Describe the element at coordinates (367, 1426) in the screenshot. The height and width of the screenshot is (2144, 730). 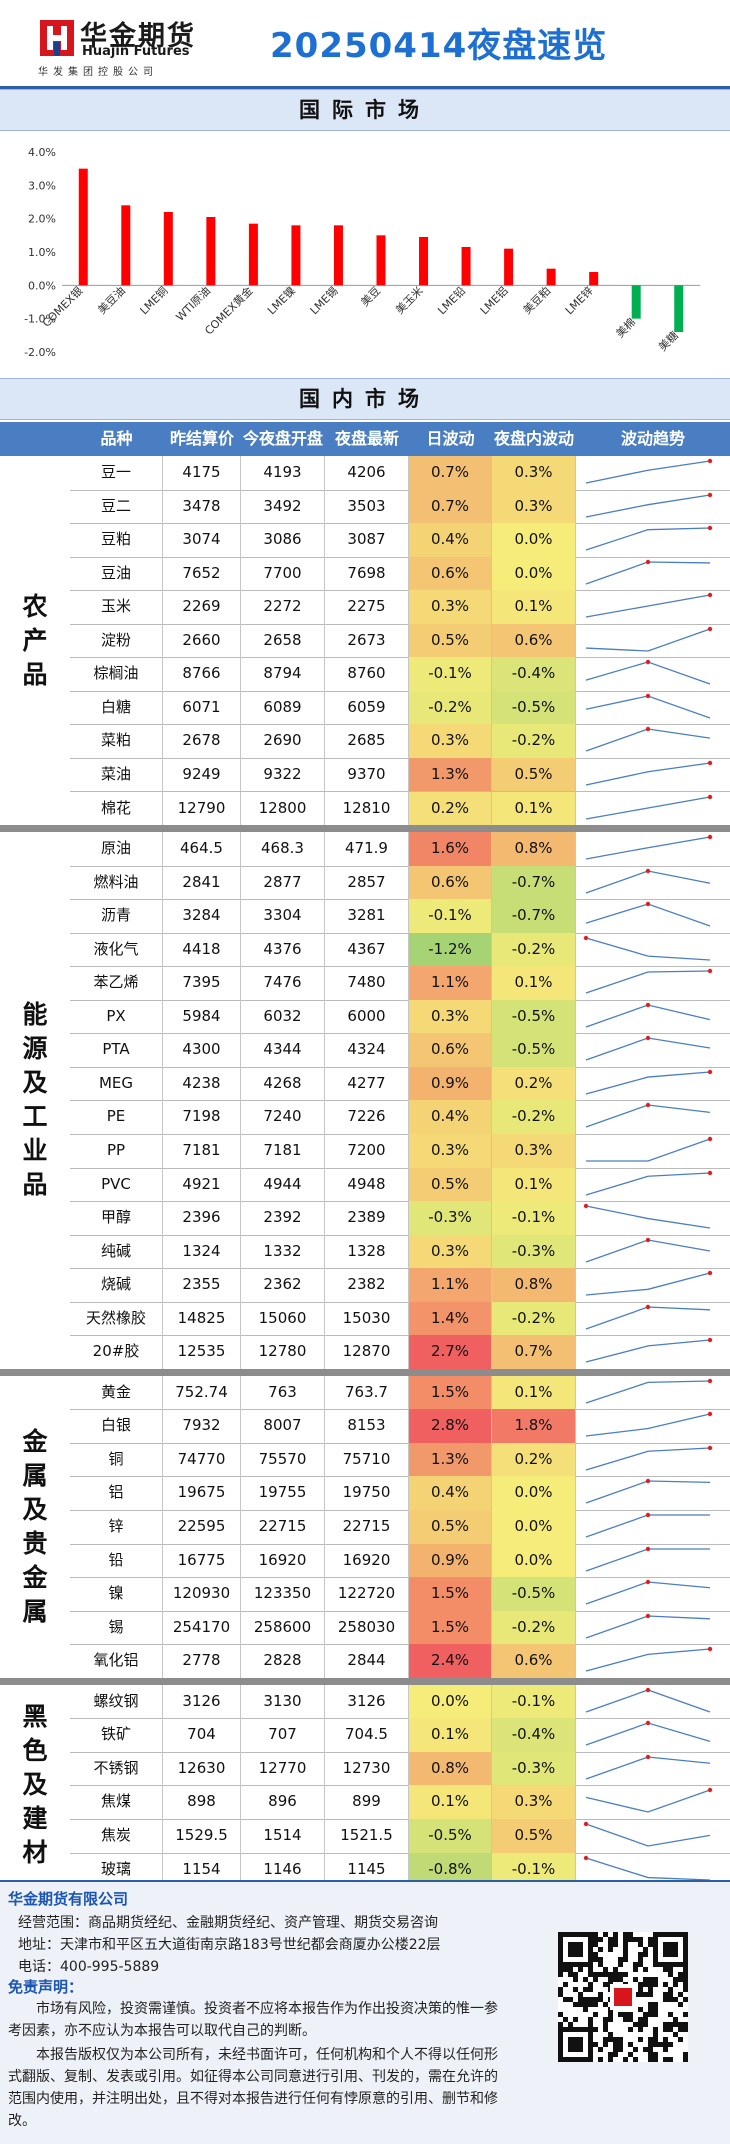
I see `col-last-cell: 8153` at that location.